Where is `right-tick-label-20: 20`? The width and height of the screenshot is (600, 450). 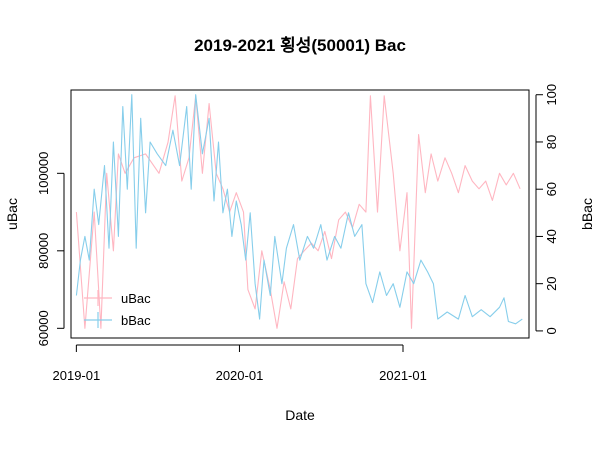 right-tick-label-20: 20 is located at coordinates (551, 283).